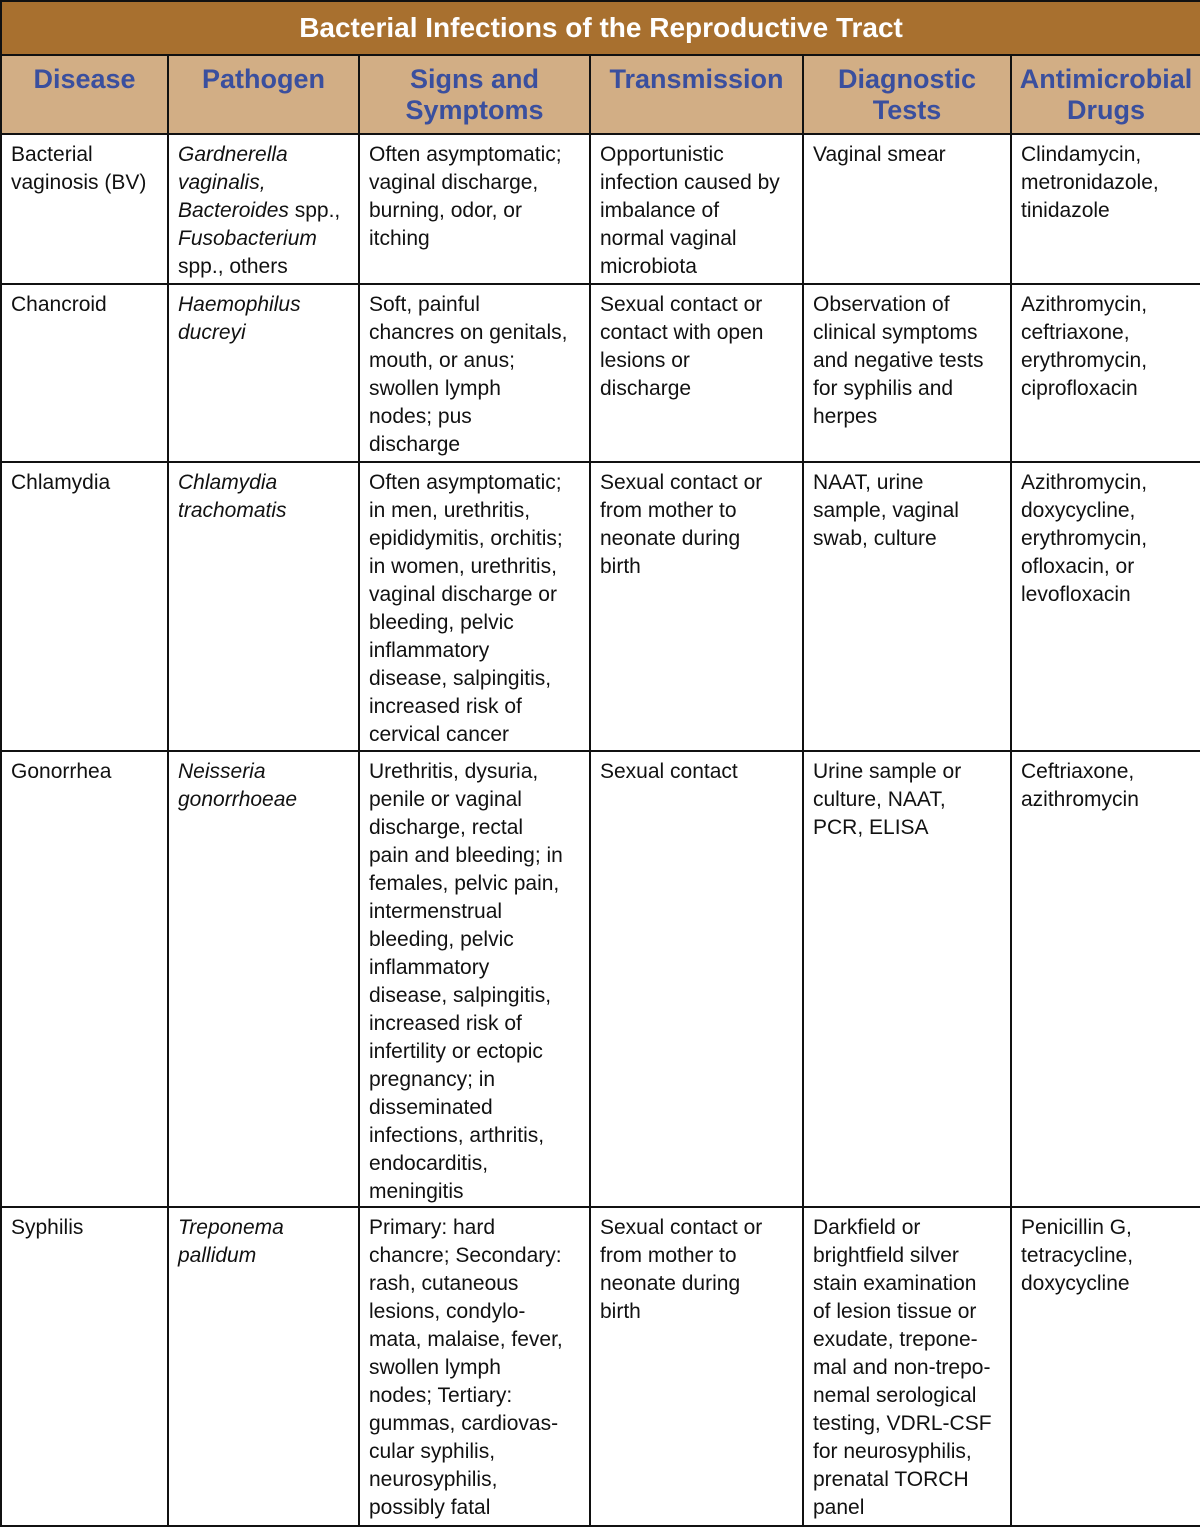  I want to click on header-pathogen: Pathogen, so click(263, 94).